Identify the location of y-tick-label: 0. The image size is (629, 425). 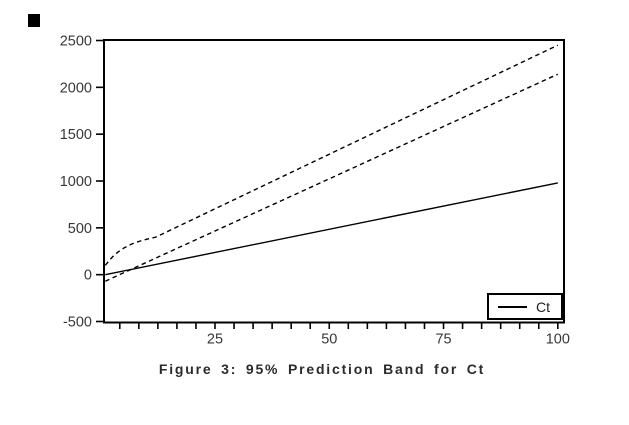
(88, 276).